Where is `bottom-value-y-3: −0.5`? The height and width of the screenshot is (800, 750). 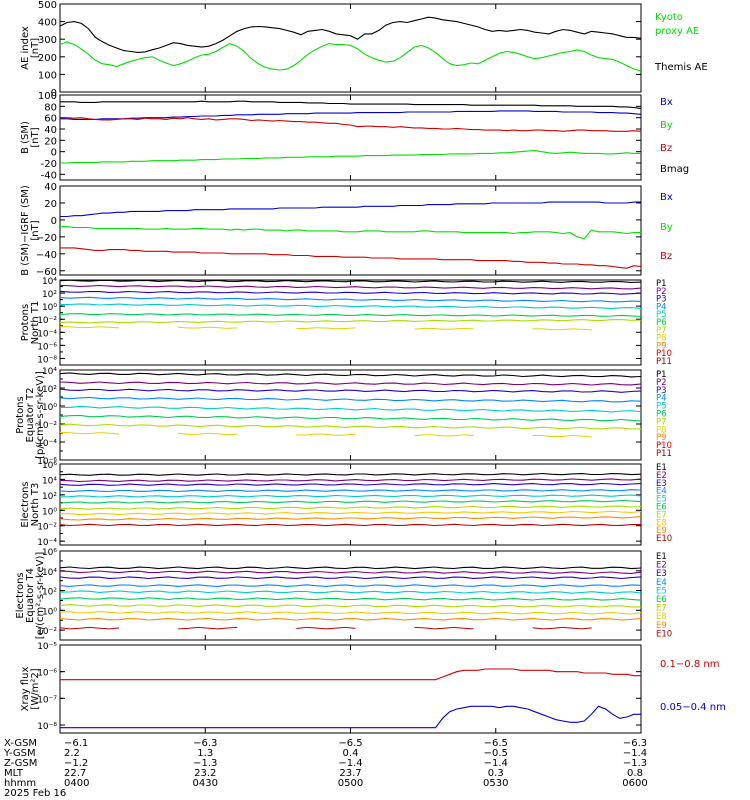 bottom-value-y-3: −0.5 is located at coordinates (496, 753).